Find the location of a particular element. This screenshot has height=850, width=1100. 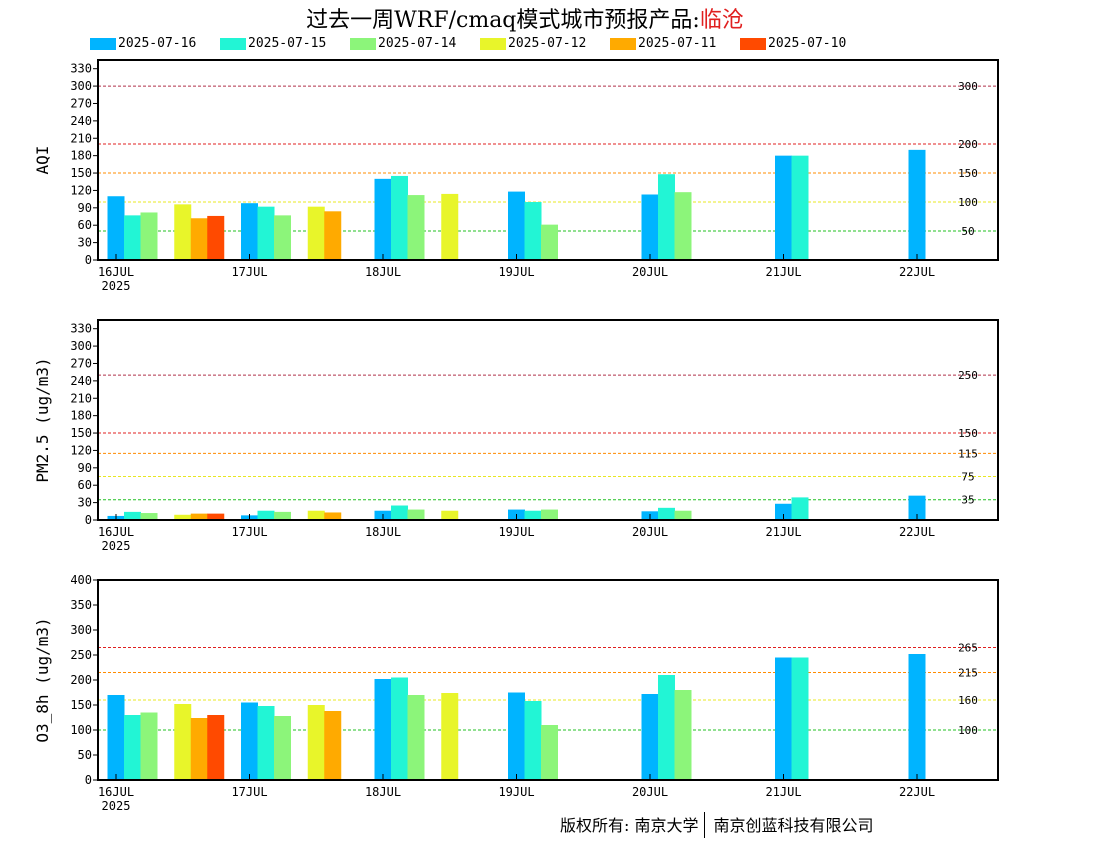

y-axis-label: PM2.5 (ug/m3) is located at coordinates (42, 419).